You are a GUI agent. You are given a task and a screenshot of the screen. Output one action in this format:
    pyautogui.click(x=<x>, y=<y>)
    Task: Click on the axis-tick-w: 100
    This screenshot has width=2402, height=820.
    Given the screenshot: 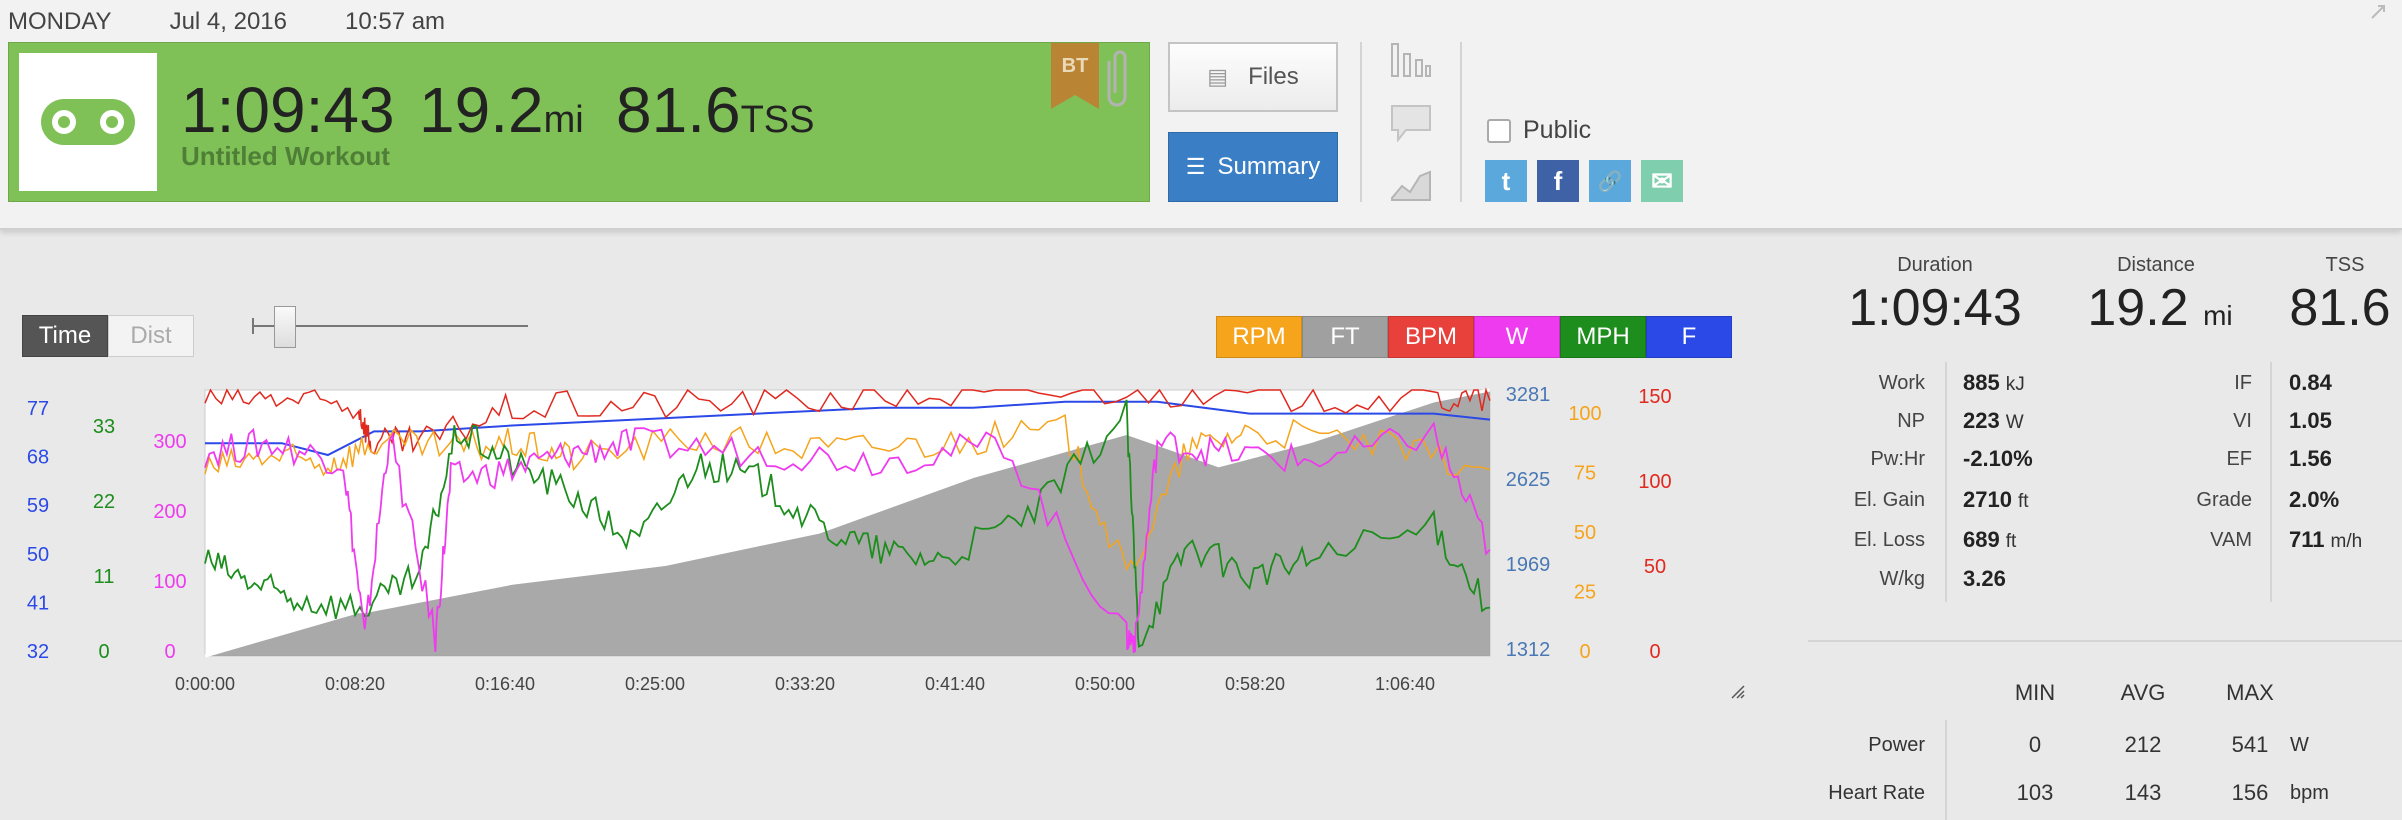 What is the action you would take?
    pyautogui.click(x=169, y=582)
    